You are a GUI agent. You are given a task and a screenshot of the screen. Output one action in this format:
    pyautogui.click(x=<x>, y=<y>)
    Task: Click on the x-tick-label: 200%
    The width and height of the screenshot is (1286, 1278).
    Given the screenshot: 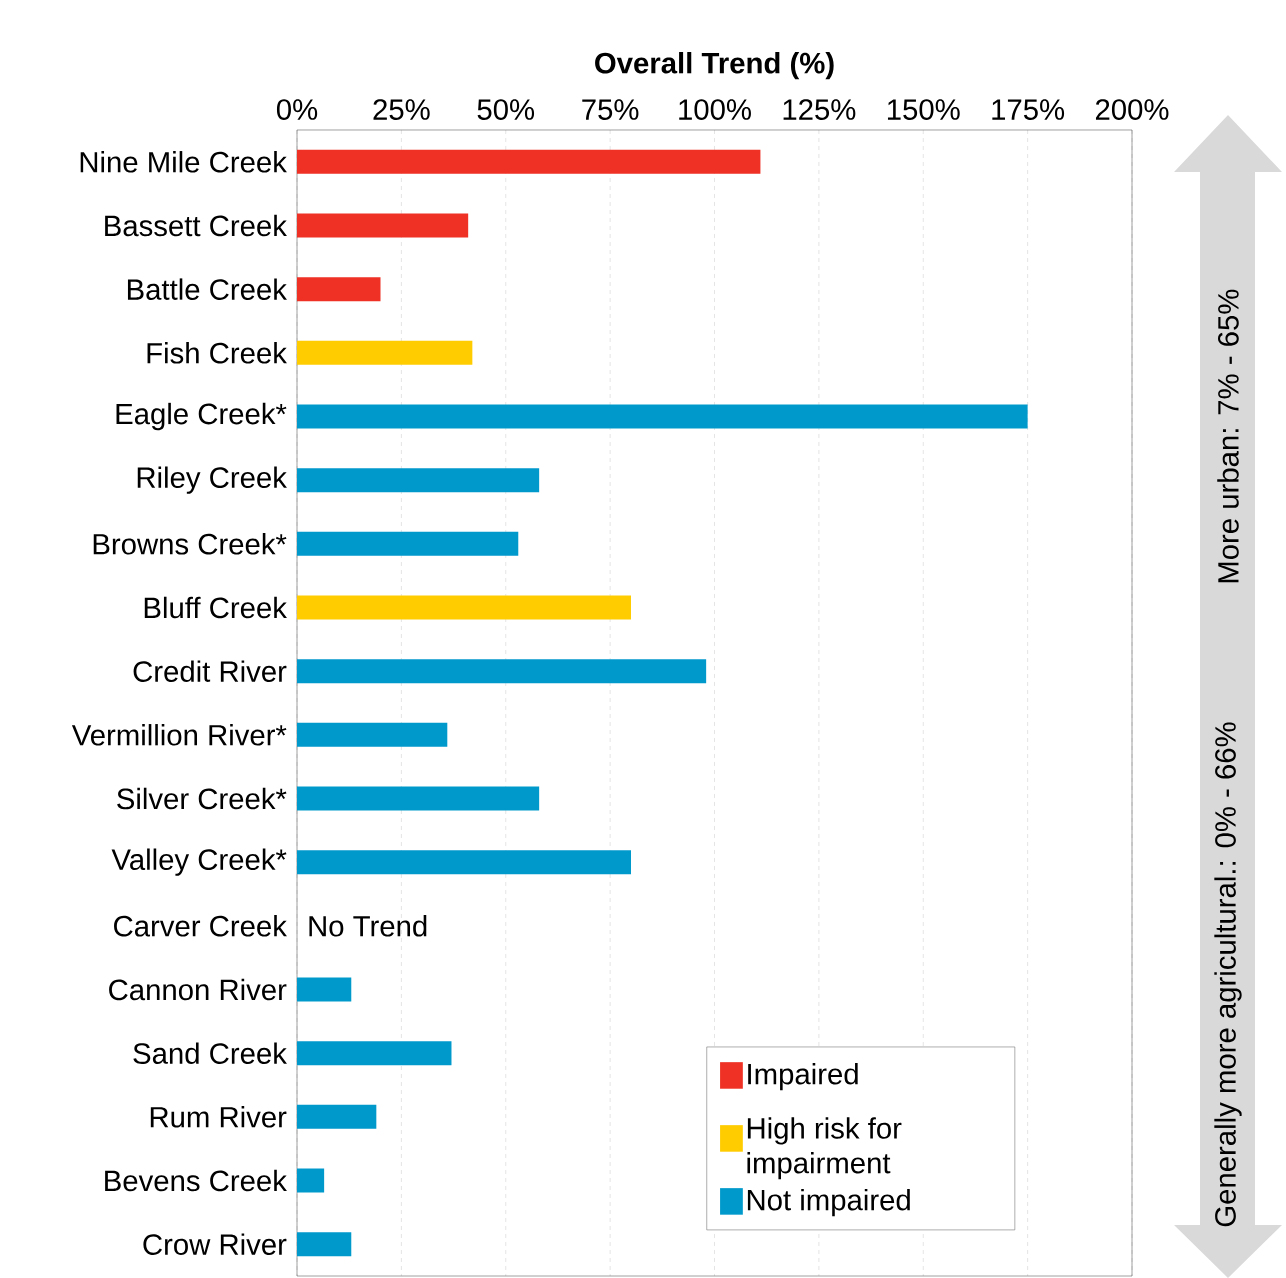 What is the action you would take?
    pyautogui.click(x=1132, y=109)
    